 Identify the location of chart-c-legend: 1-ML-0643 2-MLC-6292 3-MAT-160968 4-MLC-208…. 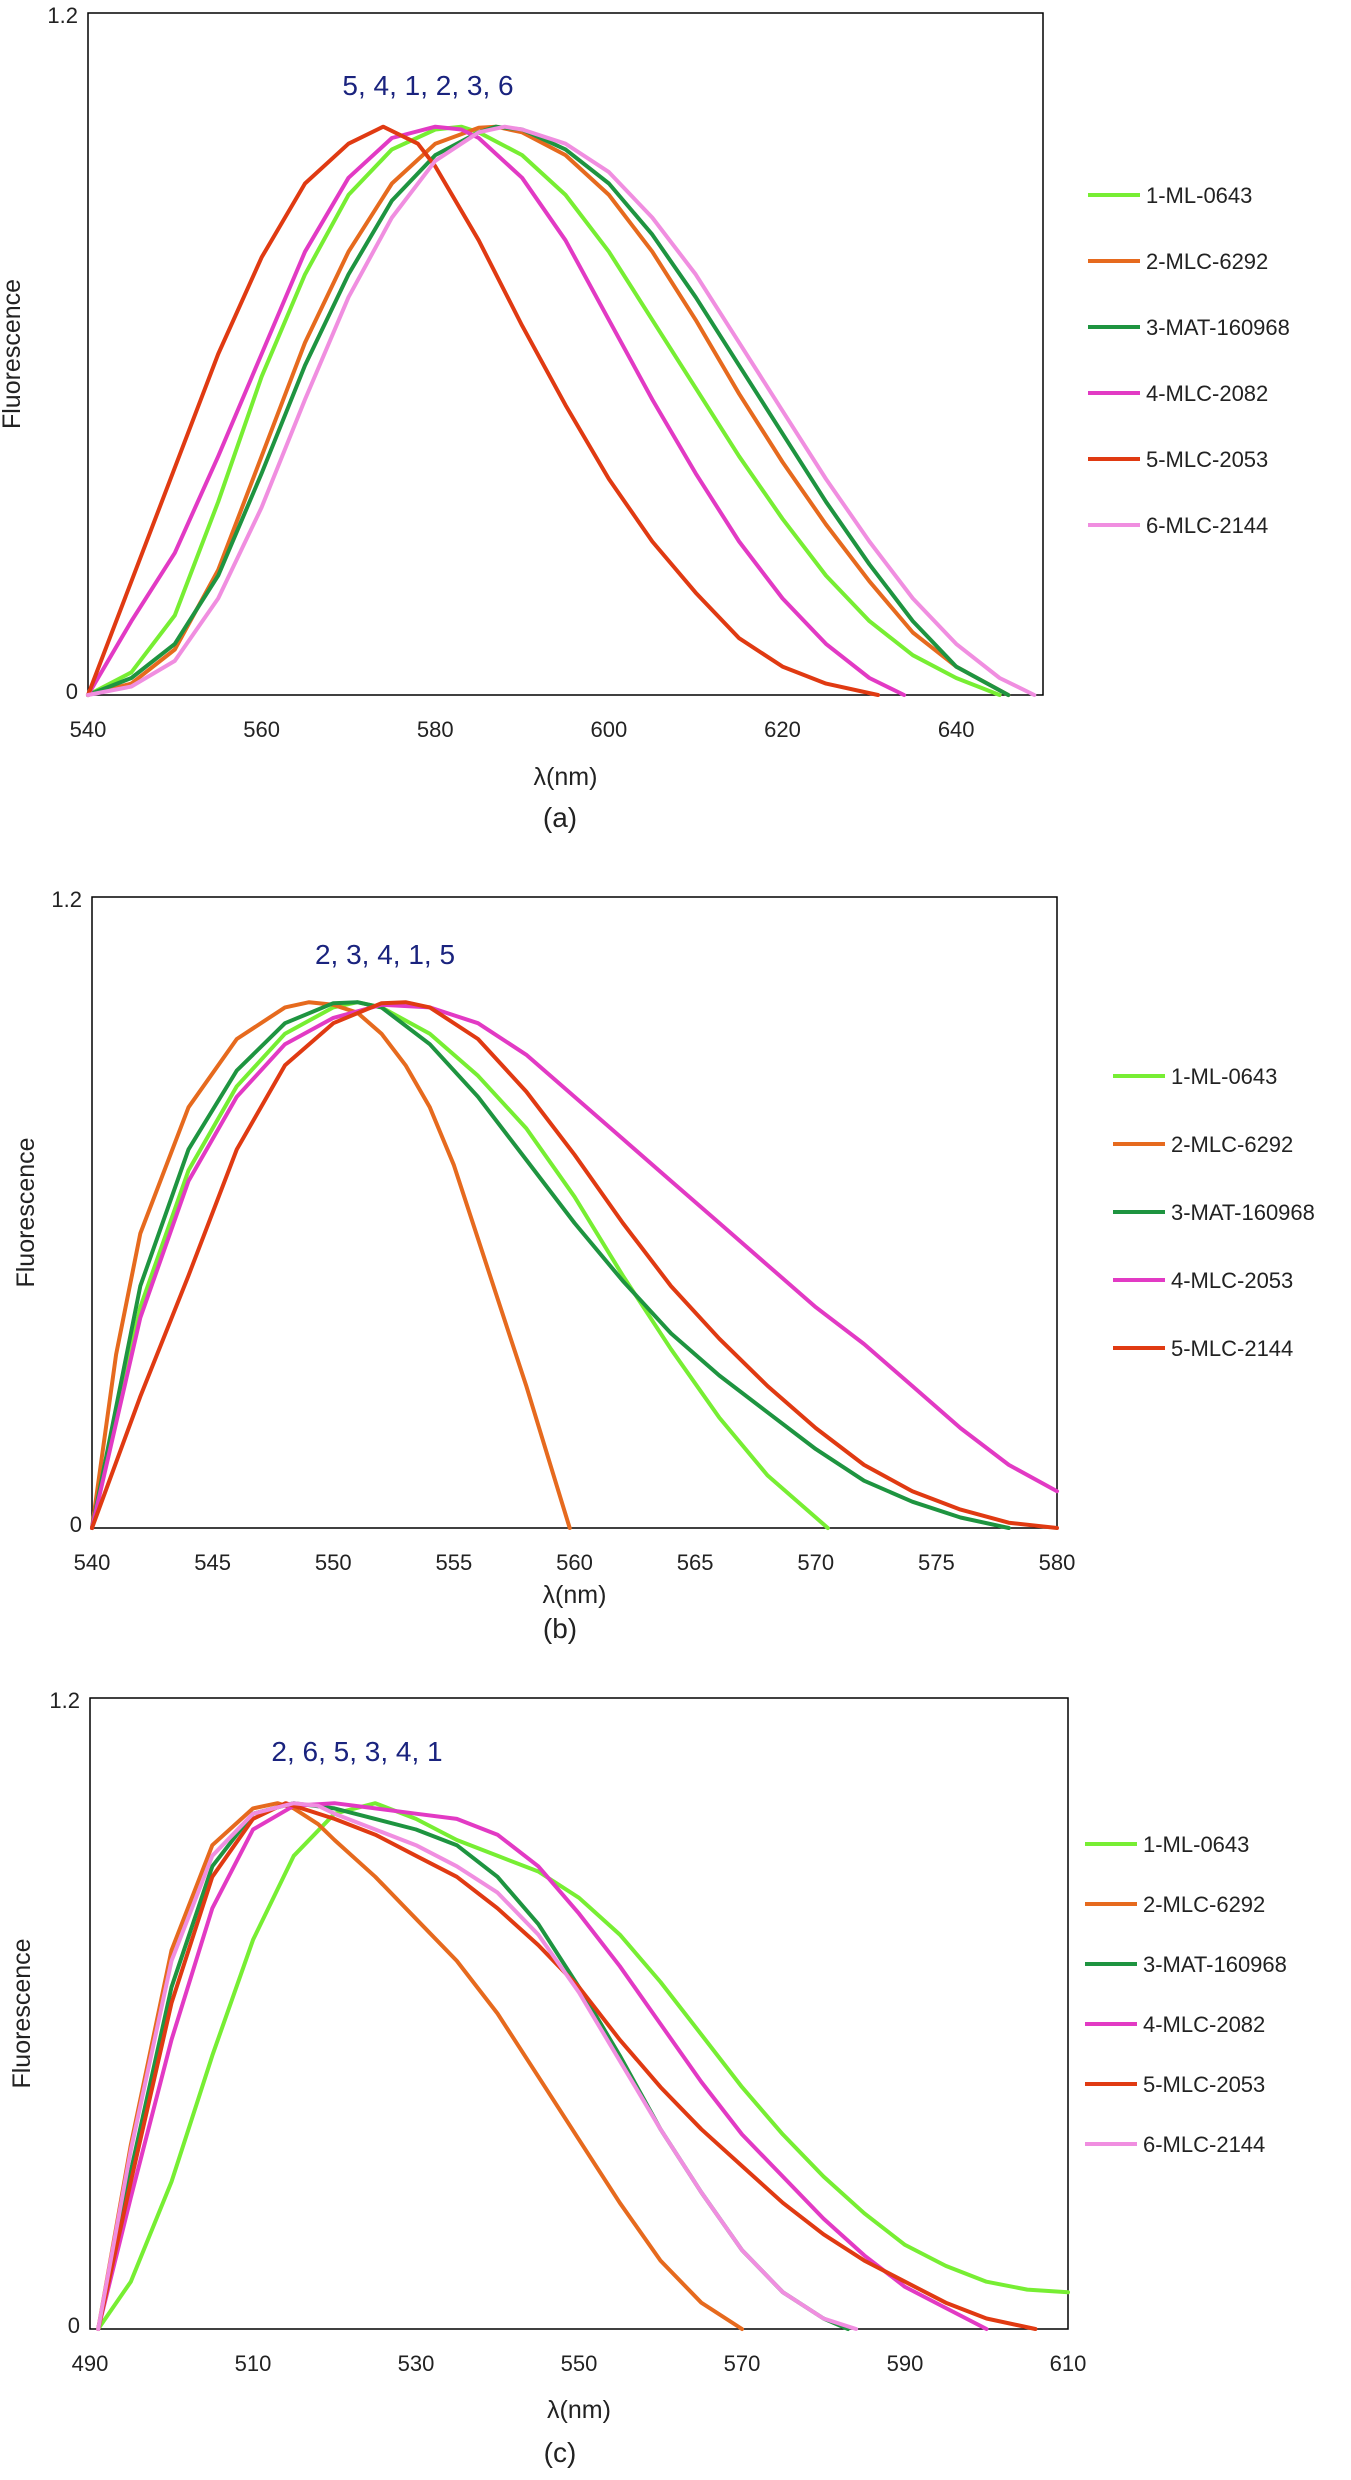
(1186, 1994).